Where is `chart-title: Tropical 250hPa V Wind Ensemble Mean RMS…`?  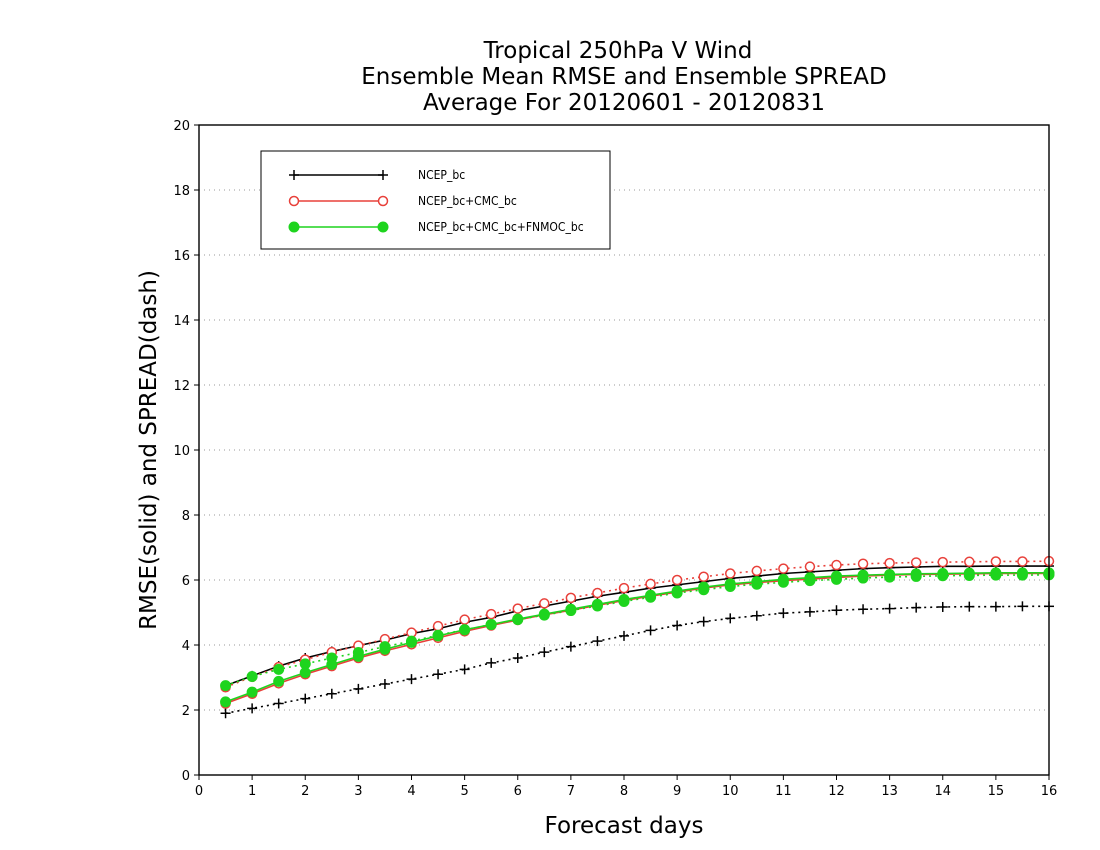 chart-title: Tropical 250hPa V Wind Ensemble Mean RMS… is located at coordinates (623, 77).